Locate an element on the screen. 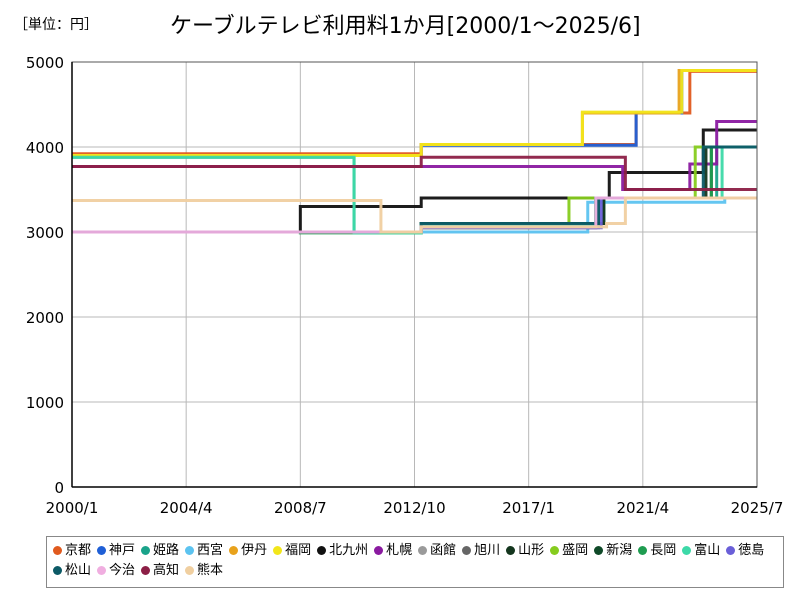 This screenshot has width=800, height=600. legend-item: 北九州 is located at coordinates (342, 551).